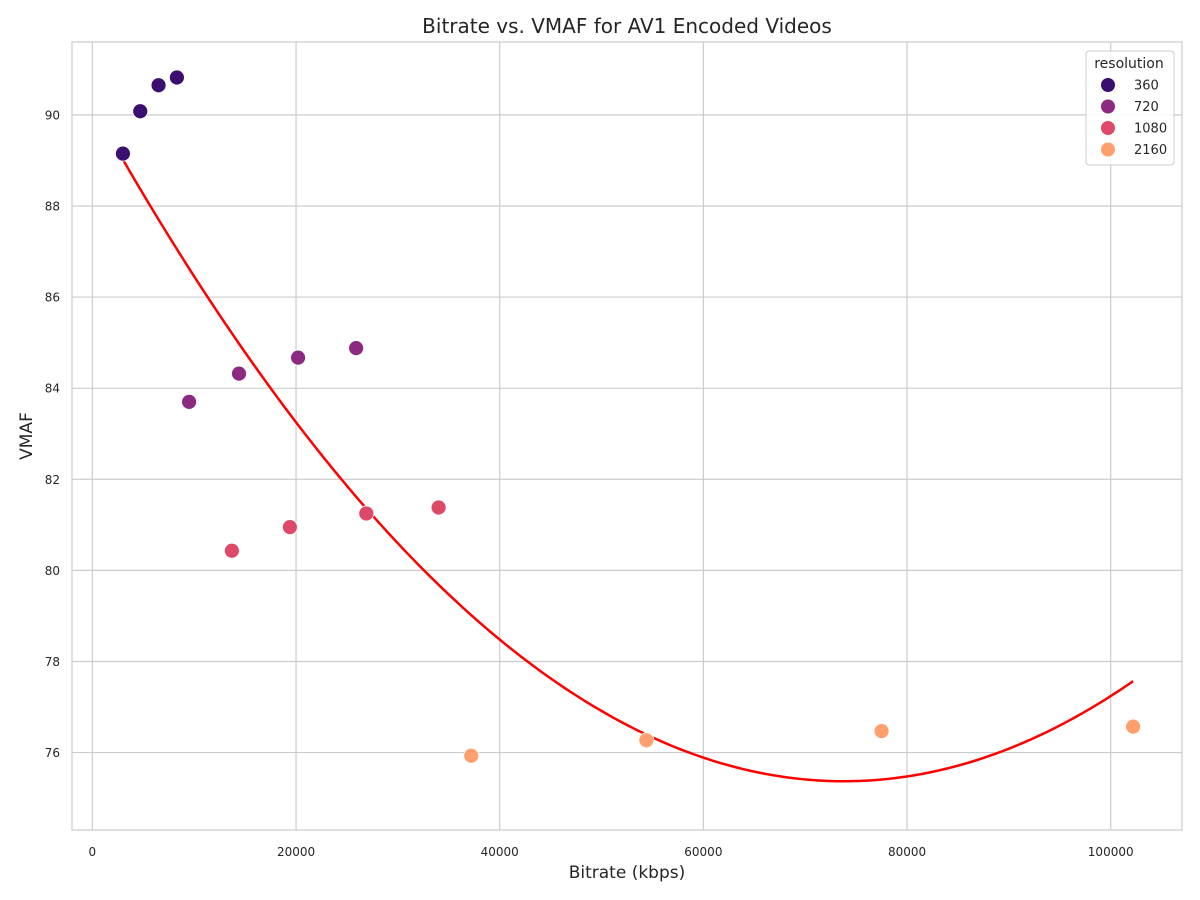 Image resolution: width=1200 pixels, height=900 pixels. What do you see at coordinates (296, 852) in the screenshot?
I see `x-tick-label: 20000` at bounding box center [296, 852].